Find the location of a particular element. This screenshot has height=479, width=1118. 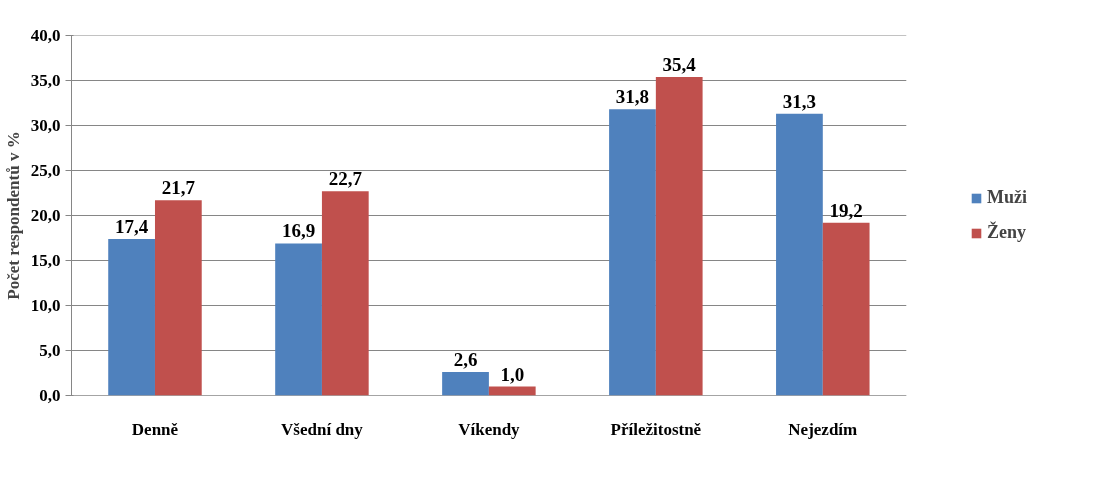

data-label: 35,4 is located at coordinates (679, 64).